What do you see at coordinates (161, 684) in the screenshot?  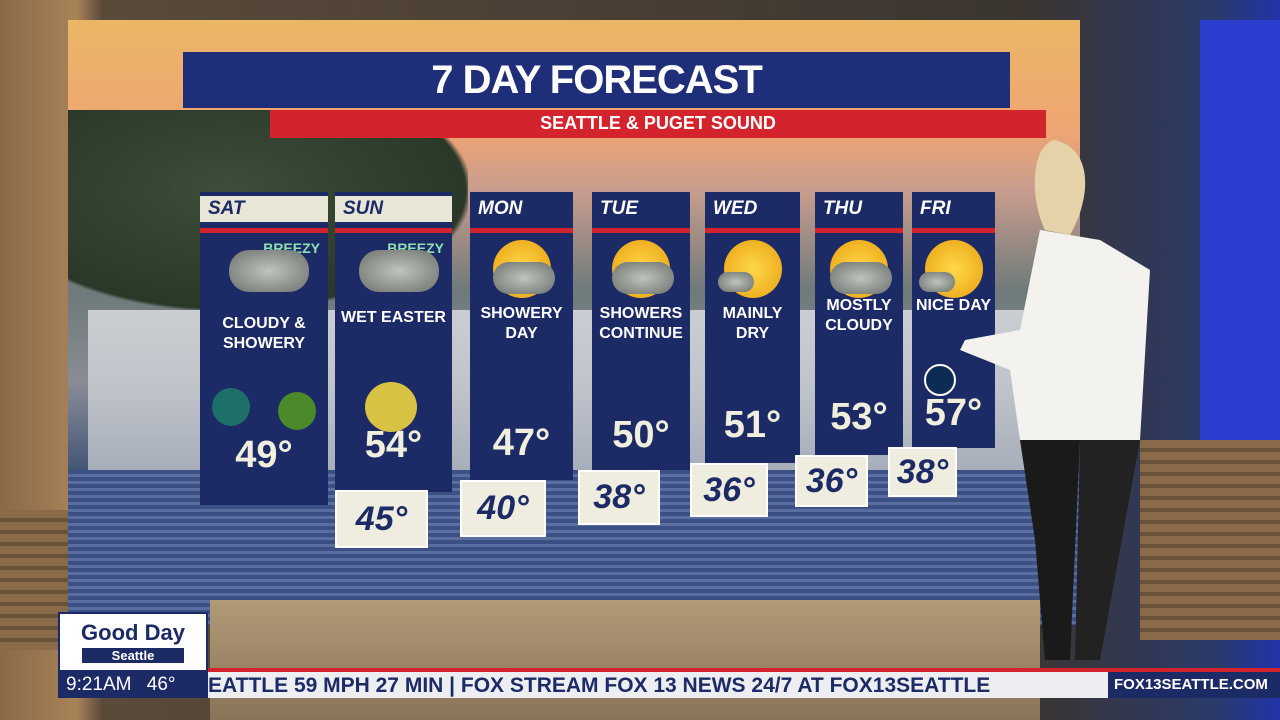 I see `current-temp: 46°` at bounding box center [161, 684].